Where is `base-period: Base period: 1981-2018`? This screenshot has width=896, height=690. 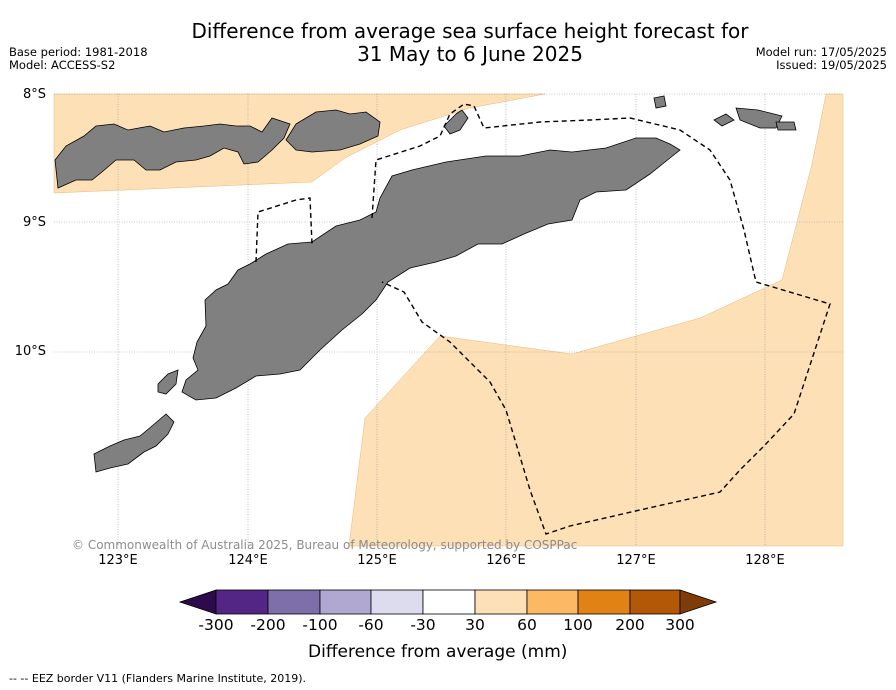
base-period: Base period: 1981-2018 is located at coordinates (78, 52).